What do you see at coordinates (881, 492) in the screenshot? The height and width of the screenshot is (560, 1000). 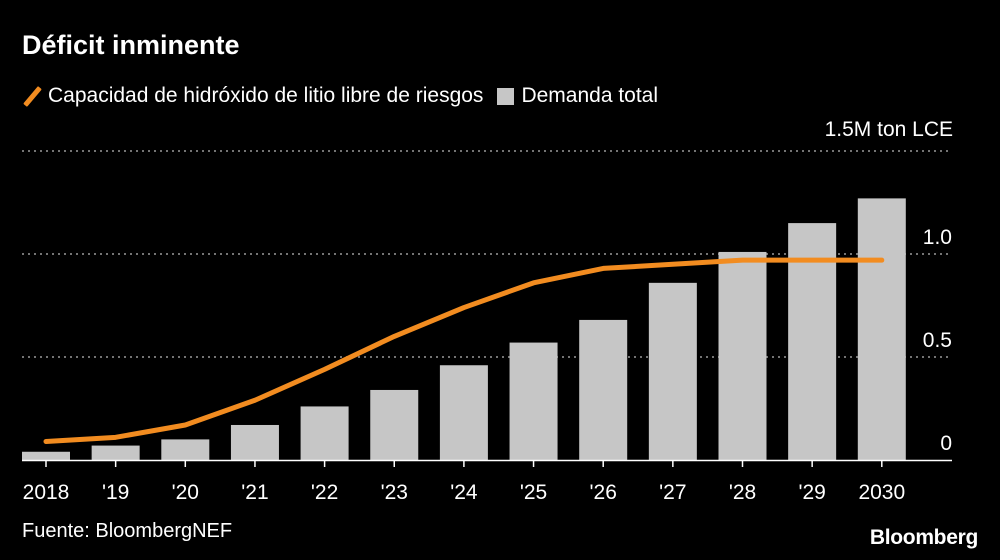 I see `x-tick-label: 2030` at bounding box center [881, 492].